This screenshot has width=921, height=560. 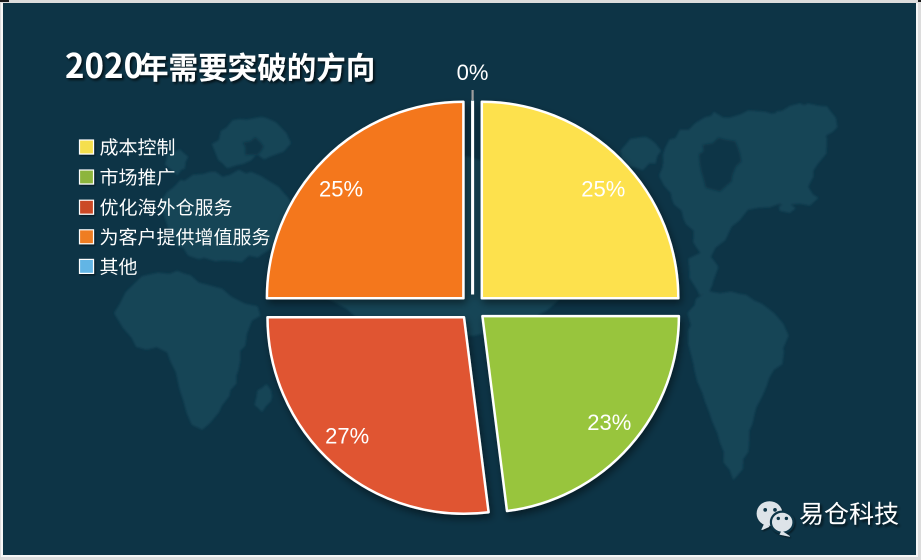 I want to click on svg-text: 0%, so click(x=473, y=72).